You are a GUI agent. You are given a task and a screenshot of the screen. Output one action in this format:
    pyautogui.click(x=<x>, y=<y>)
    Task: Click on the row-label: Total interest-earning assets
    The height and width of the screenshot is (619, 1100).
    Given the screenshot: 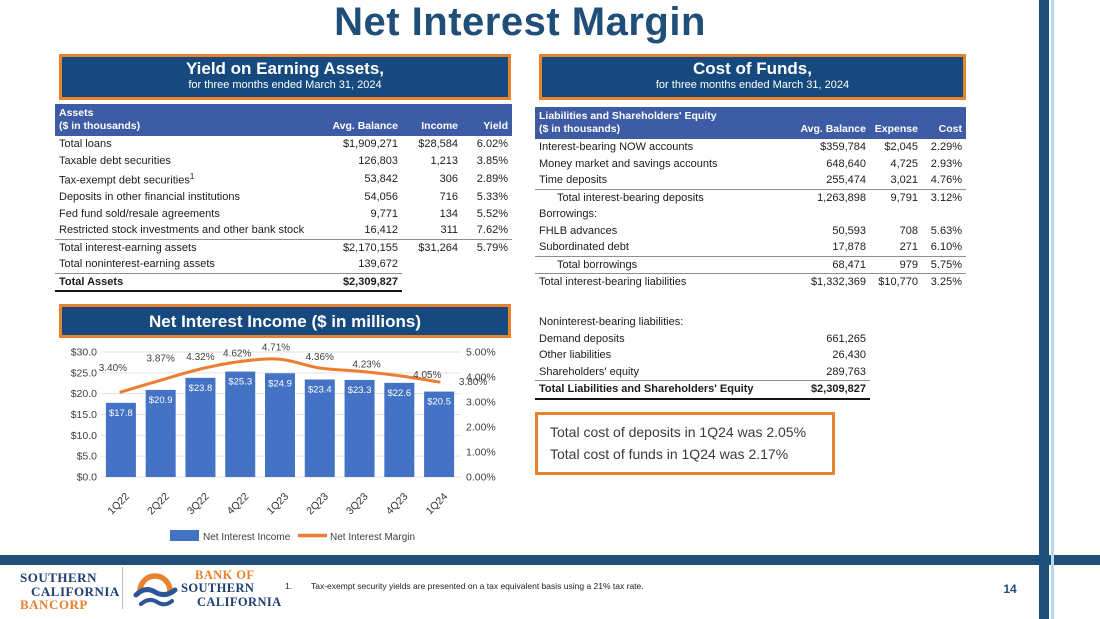 What is the action you would take?
    pyautogui.click(x=128, y=247)
    